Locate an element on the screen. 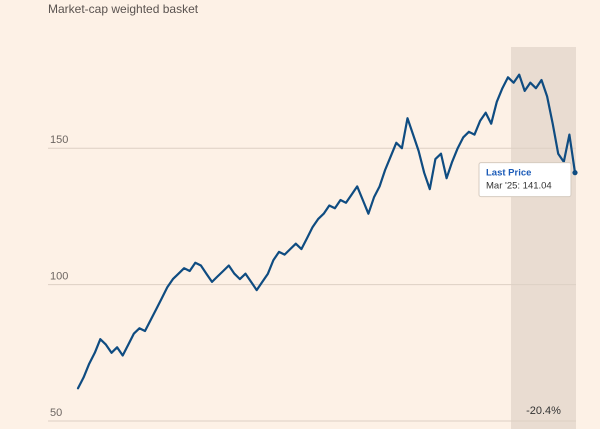  chart-subtitle: Market-cap weighted basket is located at coordinates (123, 9).